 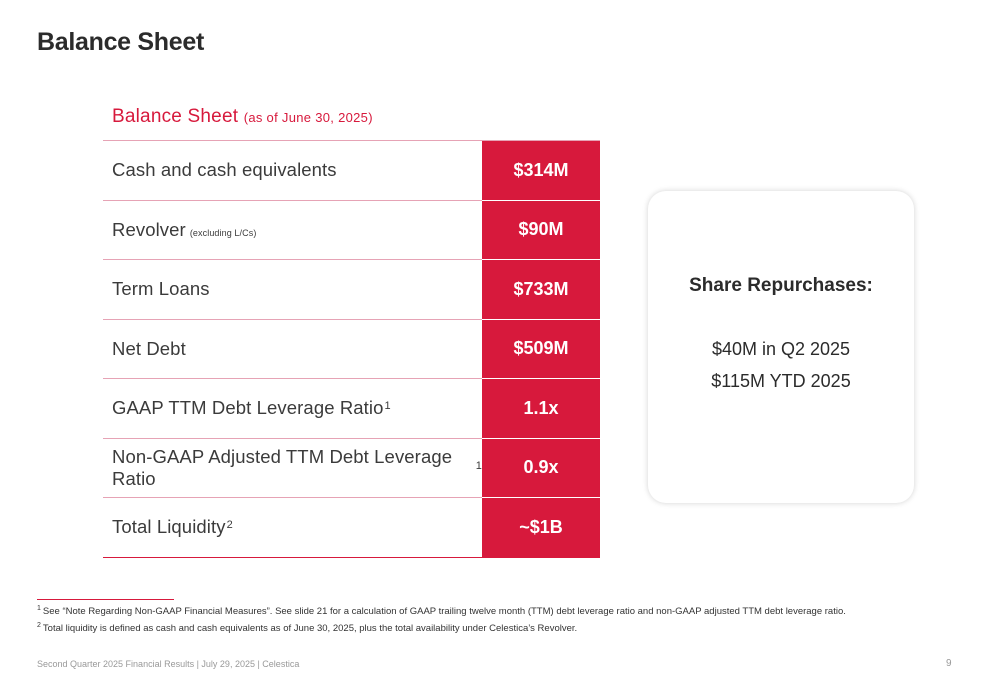 What do you see at coordinates (149, 348) in the screenshot?
I see `row-label-text: Net Debt` at bounding box center [149, 348].